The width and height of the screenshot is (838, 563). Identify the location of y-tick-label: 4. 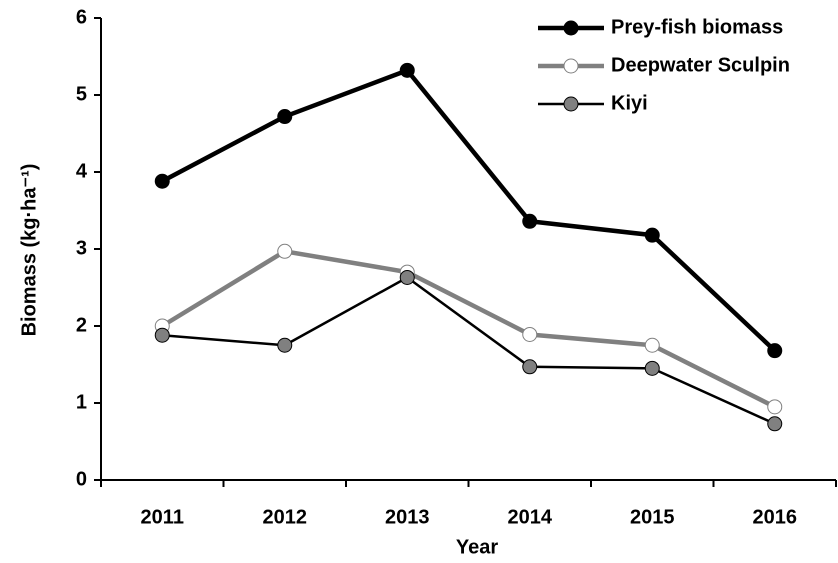
(82, 171).